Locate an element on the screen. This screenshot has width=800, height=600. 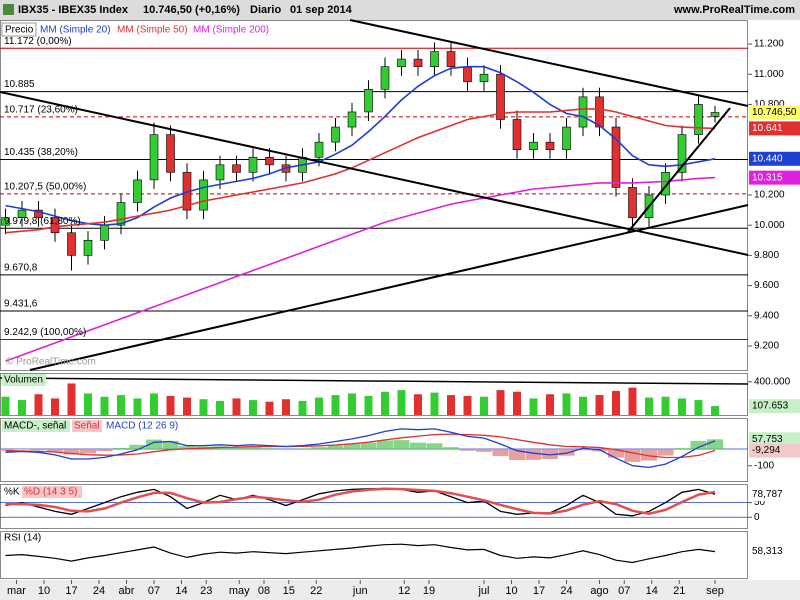
header-icon is located at coordinates (8, 9).